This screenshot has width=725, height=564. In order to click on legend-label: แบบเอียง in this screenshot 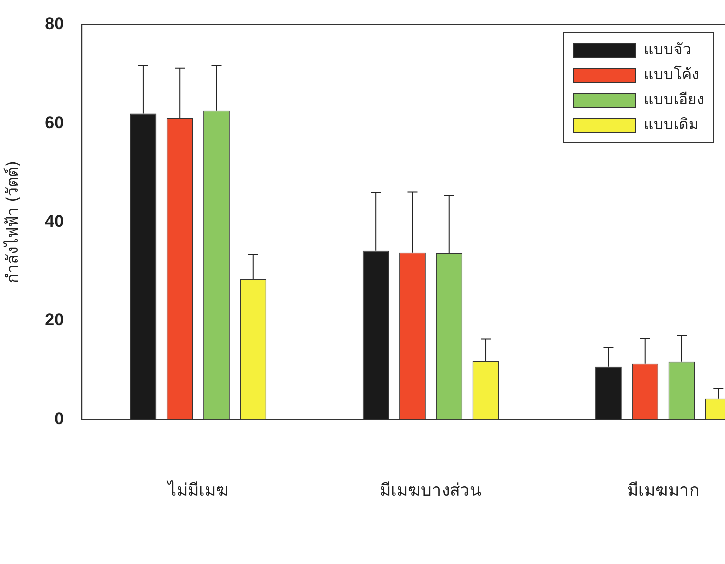, I will do `click(674, 99)`.